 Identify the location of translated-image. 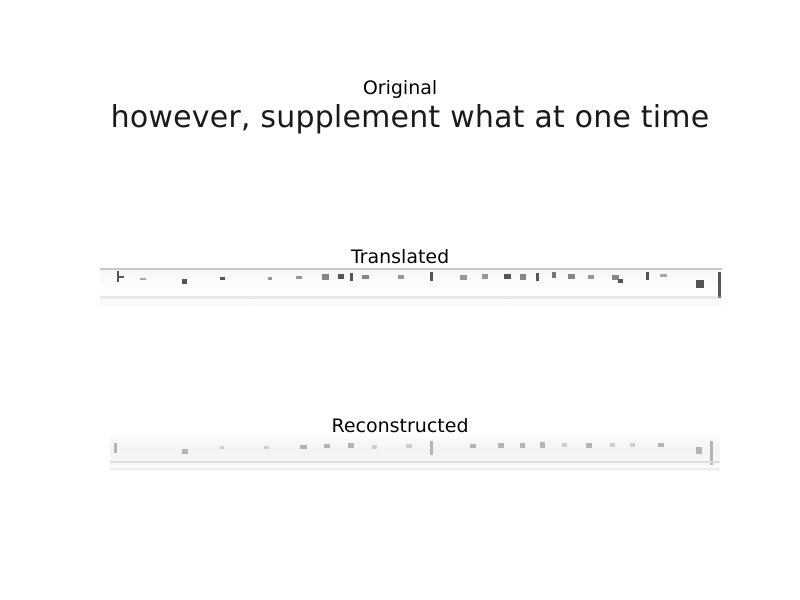
(411, 287).